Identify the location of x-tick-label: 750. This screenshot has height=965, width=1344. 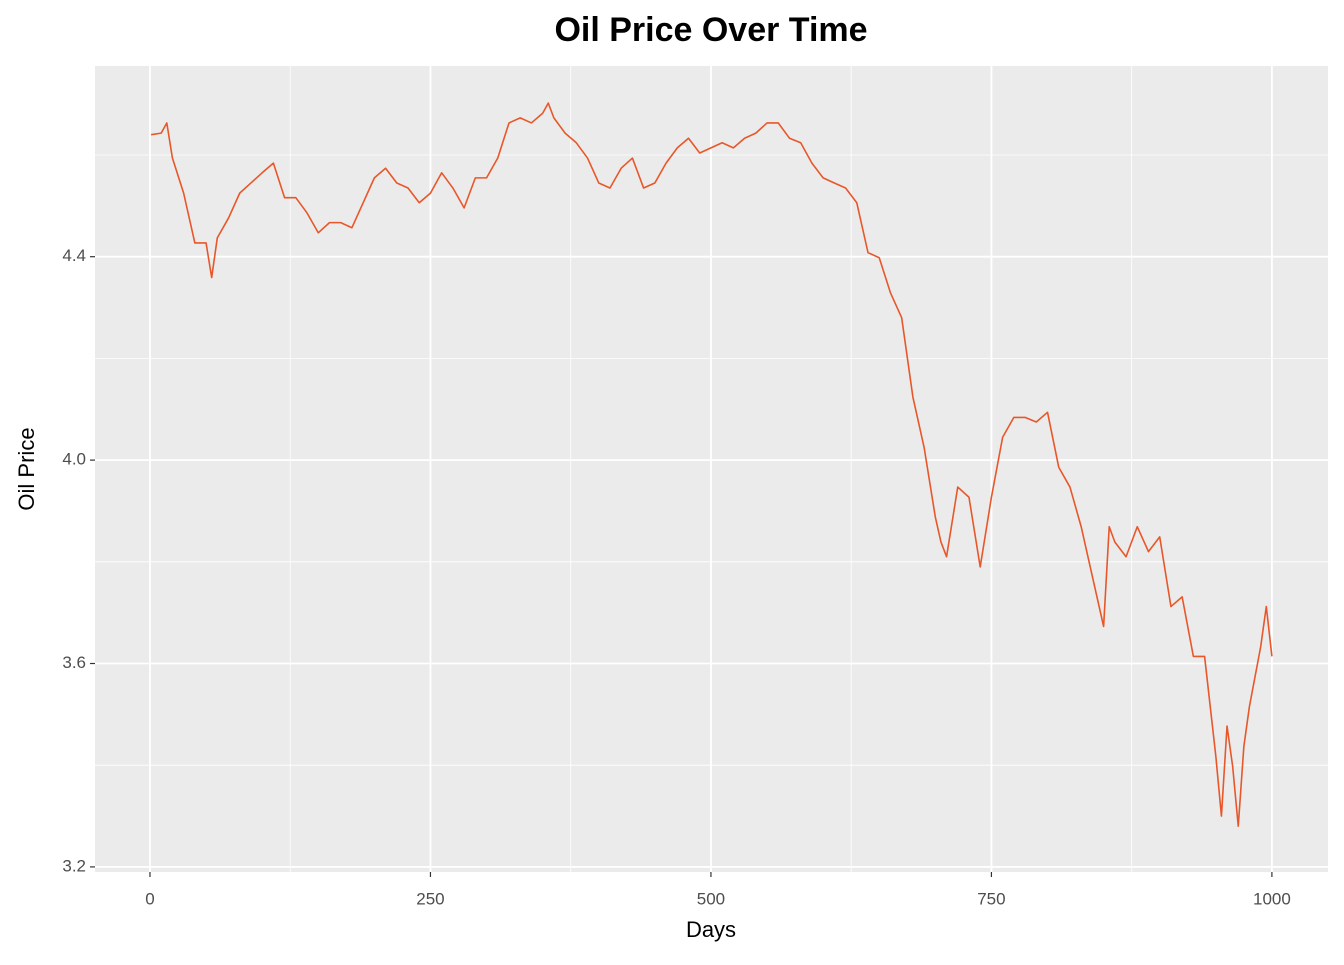
(991, 898).